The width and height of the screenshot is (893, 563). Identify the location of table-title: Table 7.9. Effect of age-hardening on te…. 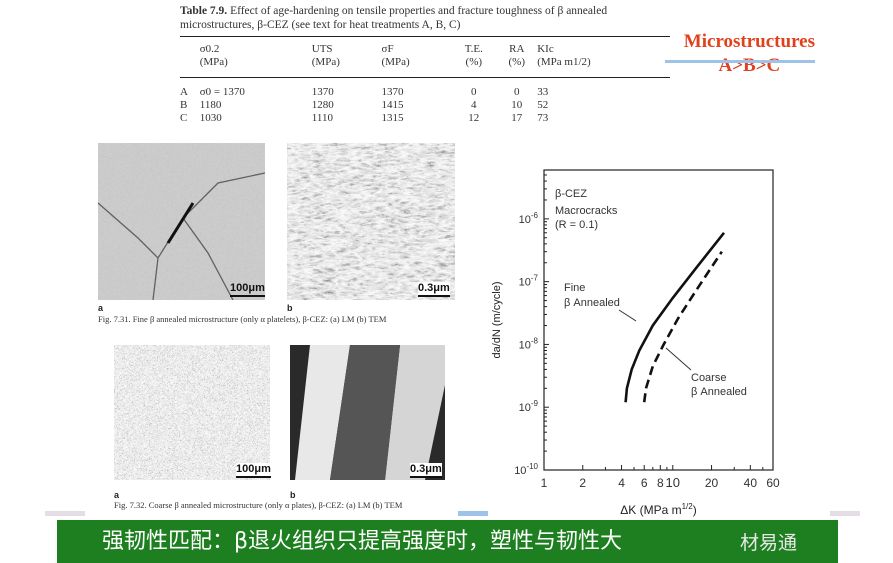
(394, 18).